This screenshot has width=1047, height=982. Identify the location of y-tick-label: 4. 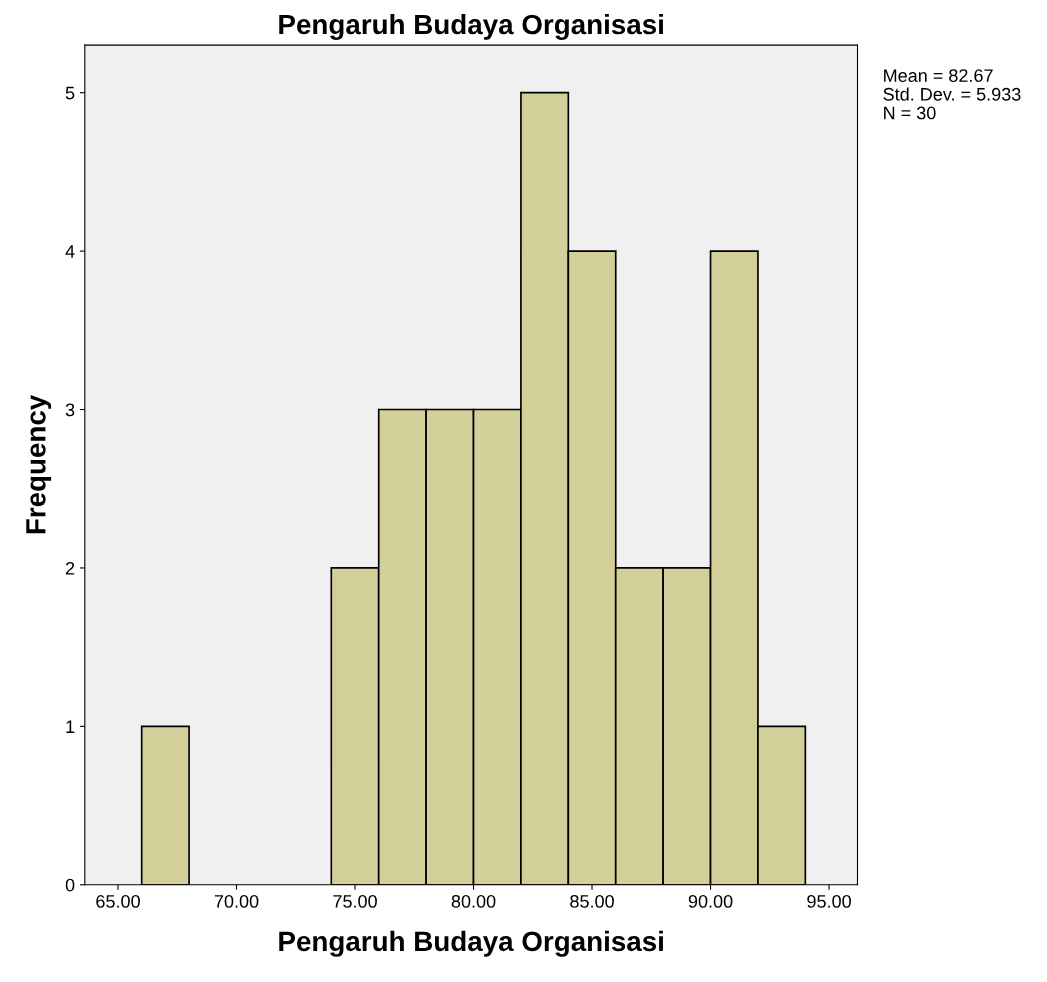
(70, 251).